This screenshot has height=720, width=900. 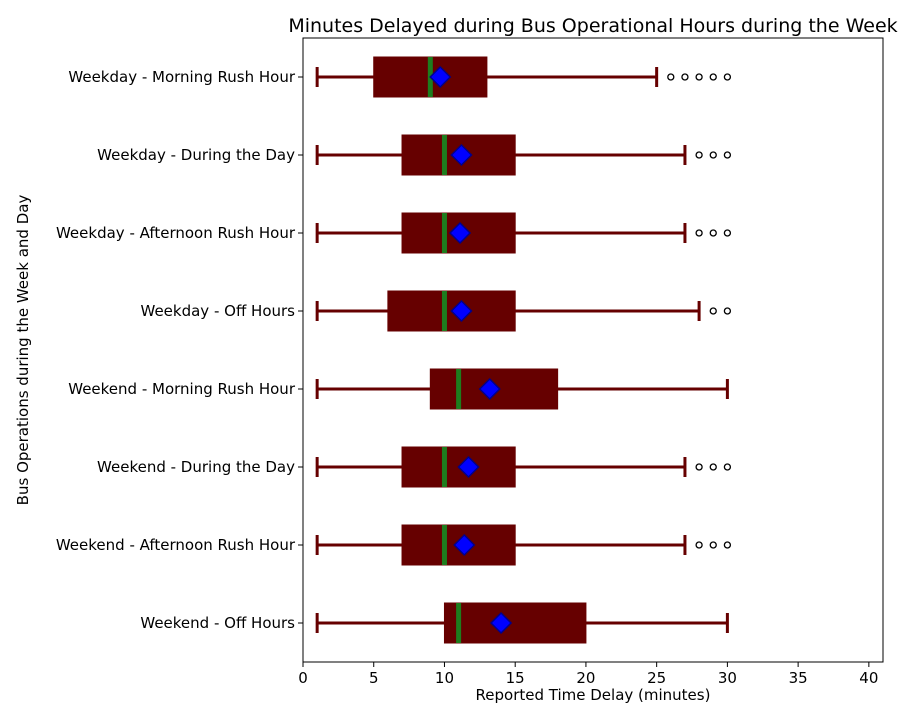 What do you see at coordinates (182, 389) in the screenshot?
I see `y-tick-label: Weekend - Morning Rush Hour` at bounding box center [182, 389].